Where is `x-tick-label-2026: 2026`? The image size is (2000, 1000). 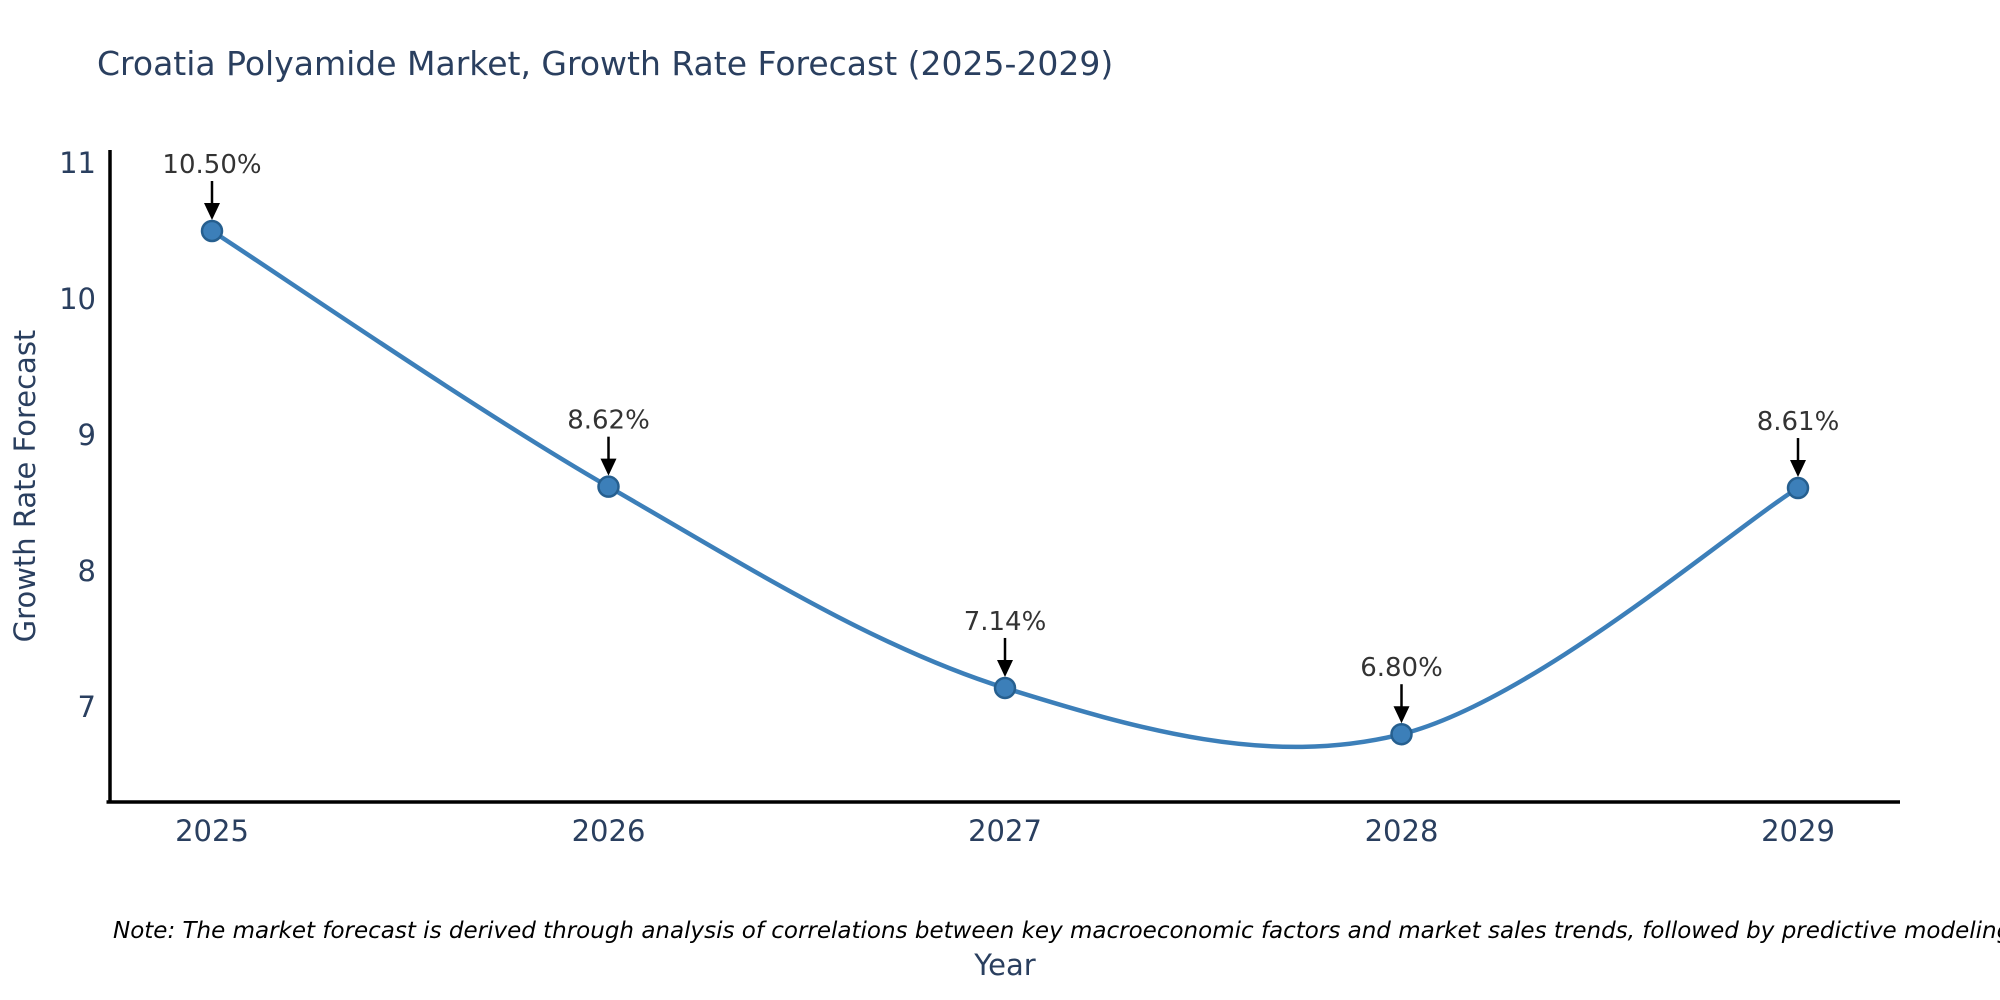
x-tick-label-2026: 2026 is located at coordinates (609, 831).